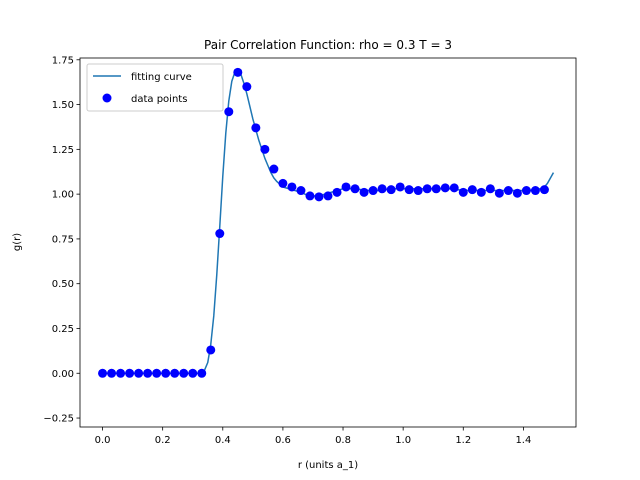 The width and height of the screenshot is (640, 480). I want to click on x-tick-label: 0.2, so click(163, 440).